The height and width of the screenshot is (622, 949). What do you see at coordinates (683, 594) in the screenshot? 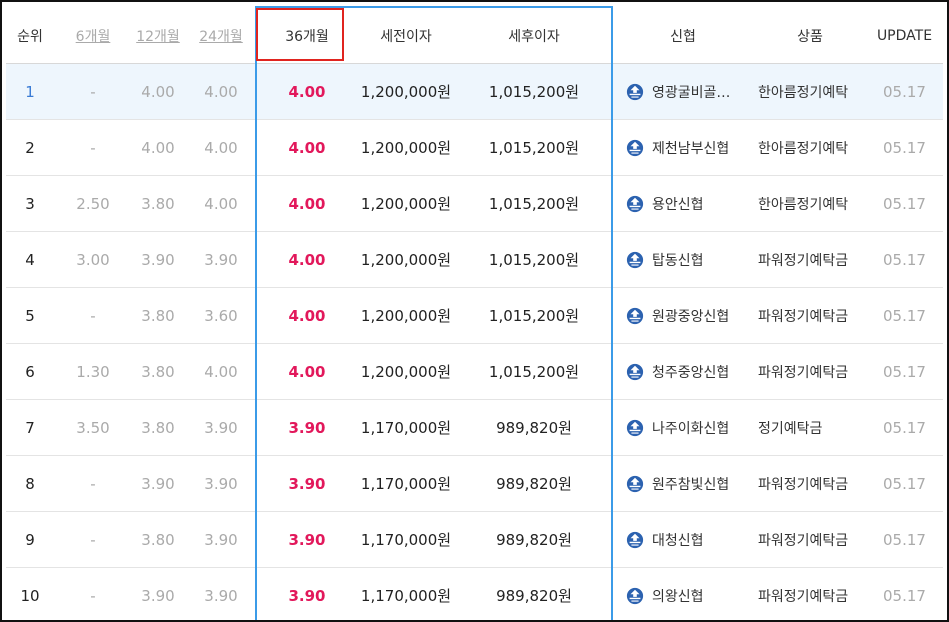
I see `bank-cell: 의왕신협` at bounding box center [683, 594].